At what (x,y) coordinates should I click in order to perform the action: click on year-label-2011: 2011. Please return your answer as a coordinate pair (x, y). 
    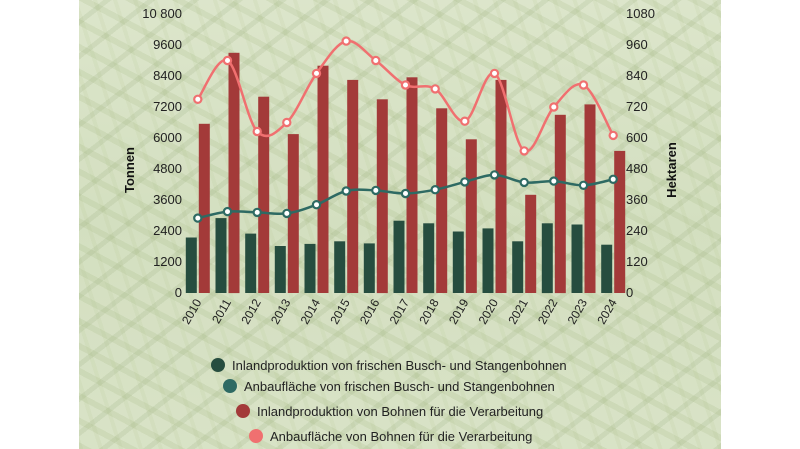
    Looking at the image, I should click on (221, 311).